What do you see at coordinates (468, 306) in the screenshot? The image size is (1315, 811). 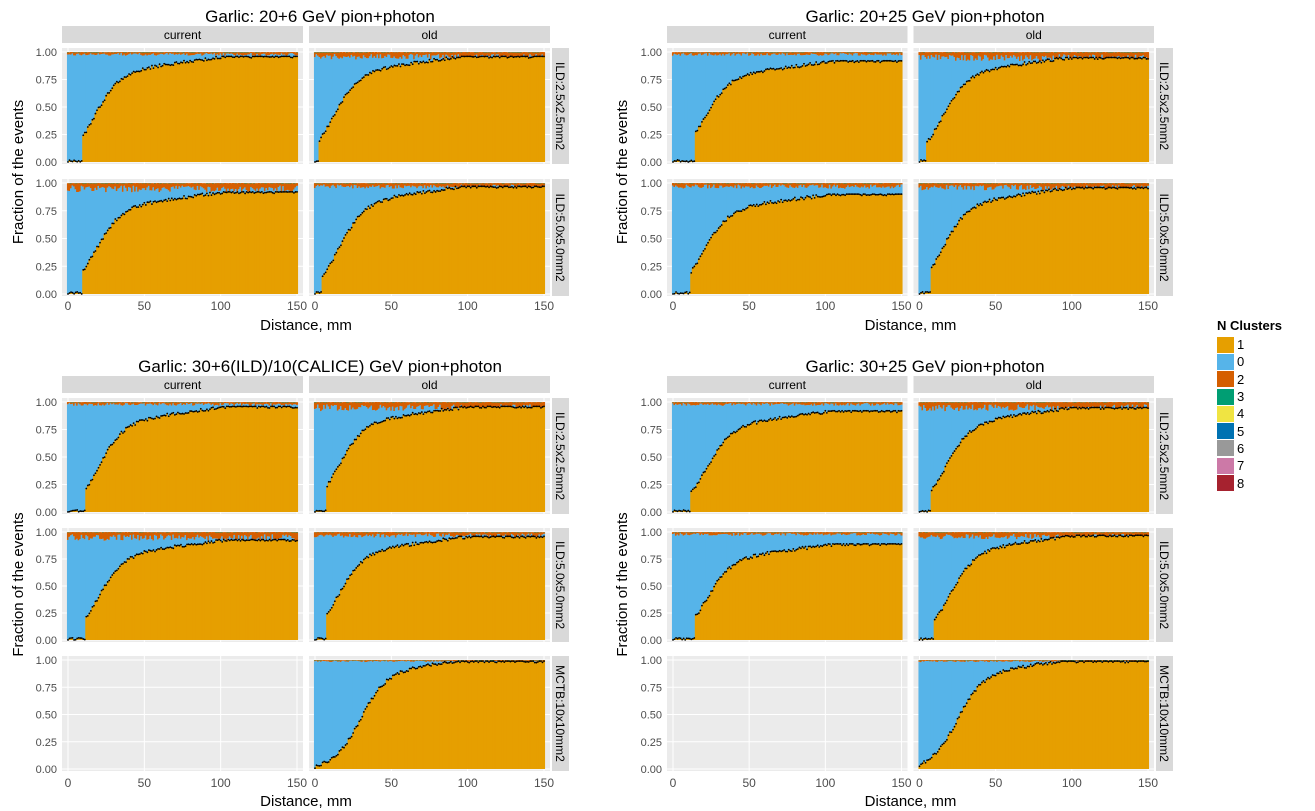 I see `x-tick-label: 100` at bounding box center [468, 306].